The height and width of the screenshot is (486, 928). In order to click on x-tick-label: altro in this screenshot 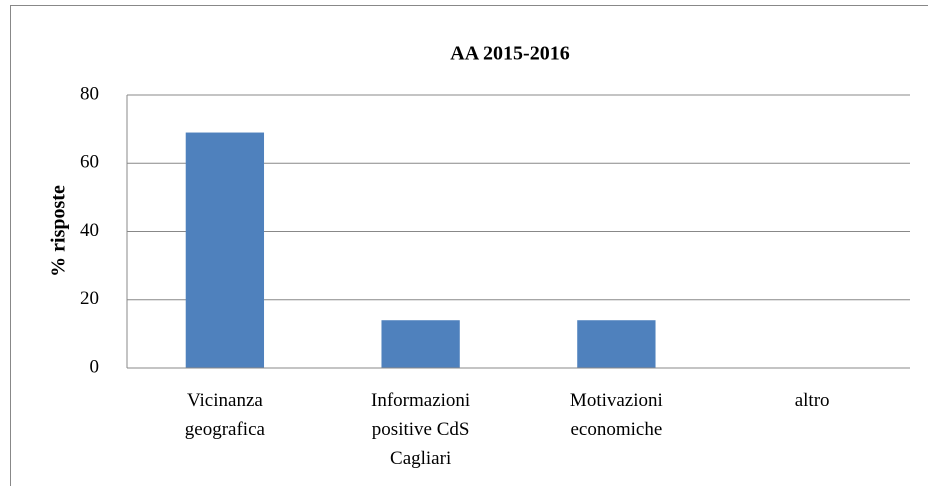, I will do `click(812, 400)`.